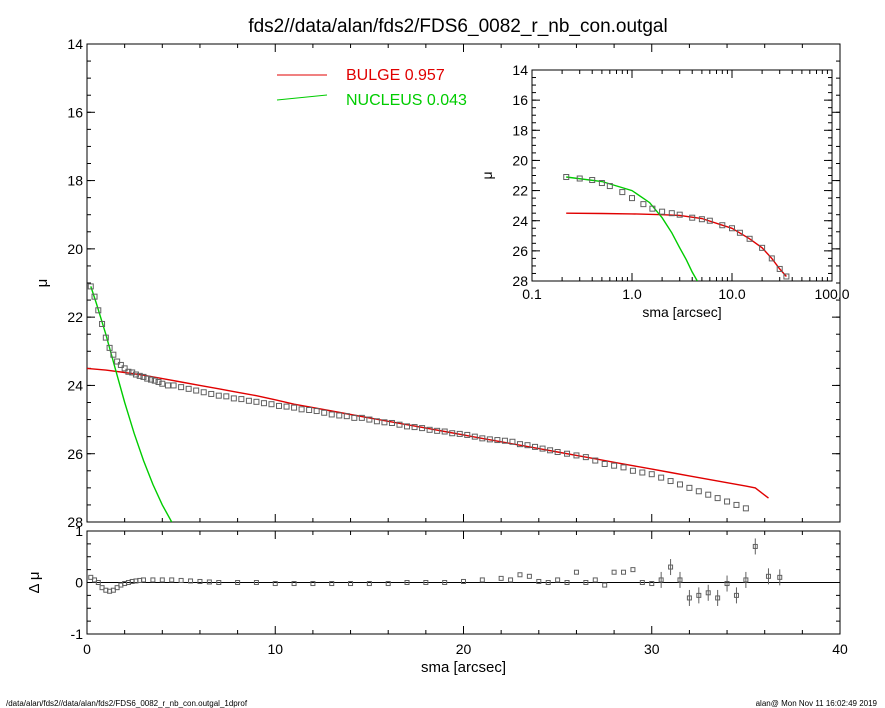  What do you see at coordinates (77, 634) in the screenshot?
I see `y-tick-label: -1` at bounding box center [77, 634].